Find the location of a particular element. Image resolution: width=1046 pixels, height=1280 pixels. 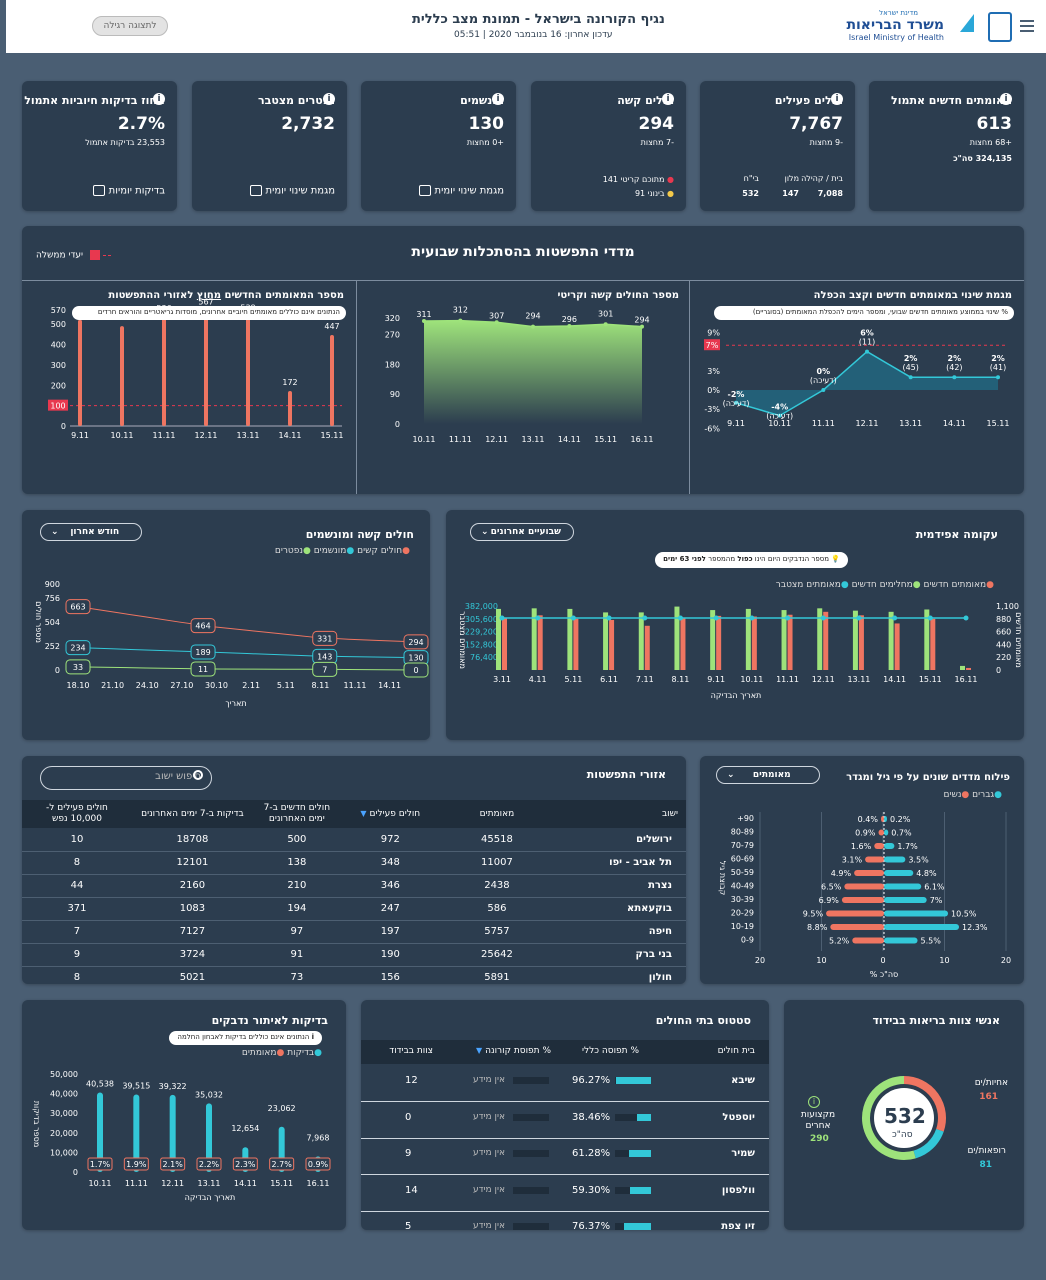

kpi-title: נפטרים מצטבר is located at coordinates (296, 100).